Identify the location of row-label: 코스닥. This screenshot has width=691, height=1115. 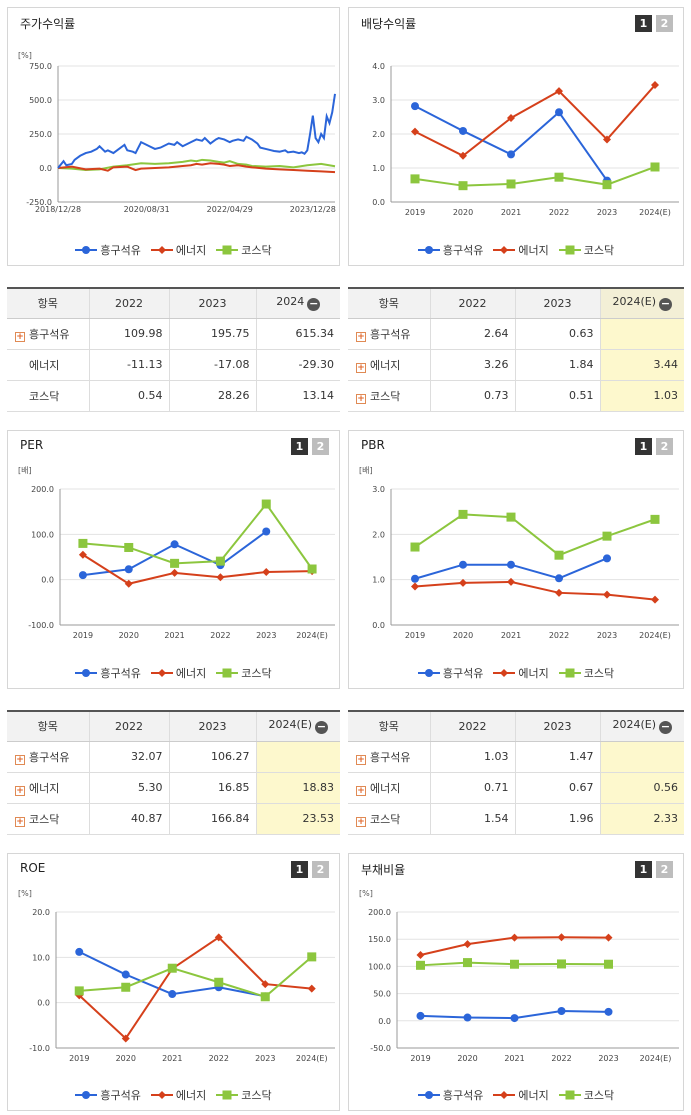
(48, 396).